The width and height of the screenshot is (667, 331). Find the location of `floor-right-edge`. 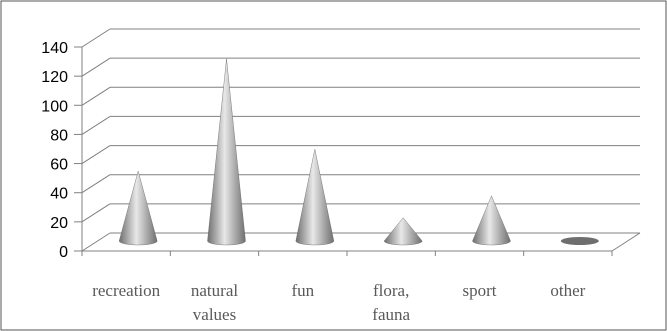

floor-right-edge is located at coordinates (626, 242).